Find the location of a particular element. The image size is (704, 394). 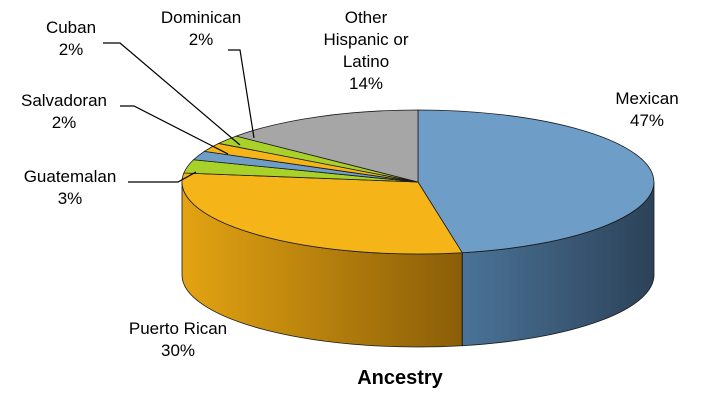

slice-label-dominican: Dominican 2% is located at coordinates (201, 28).